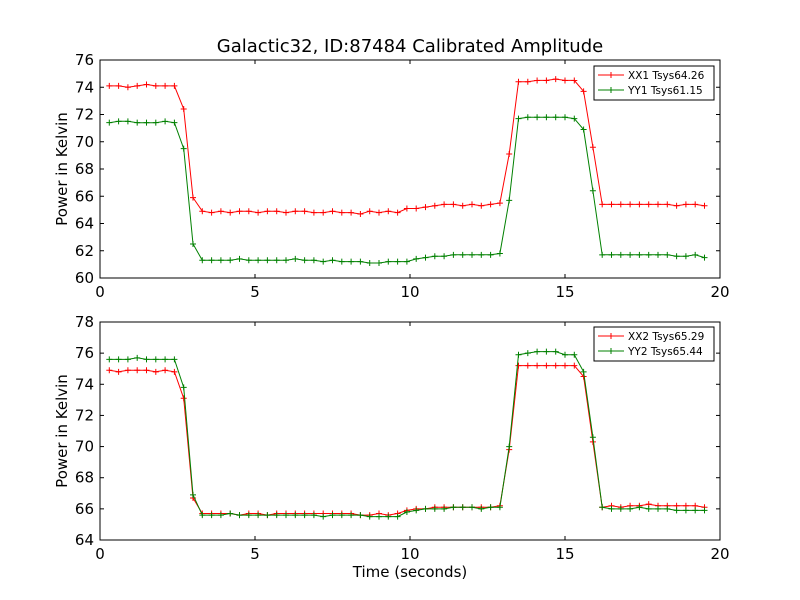 The height and width of the screenshot is (600, 800). I want to click on x-tick-label: 15, so click(564, 554).